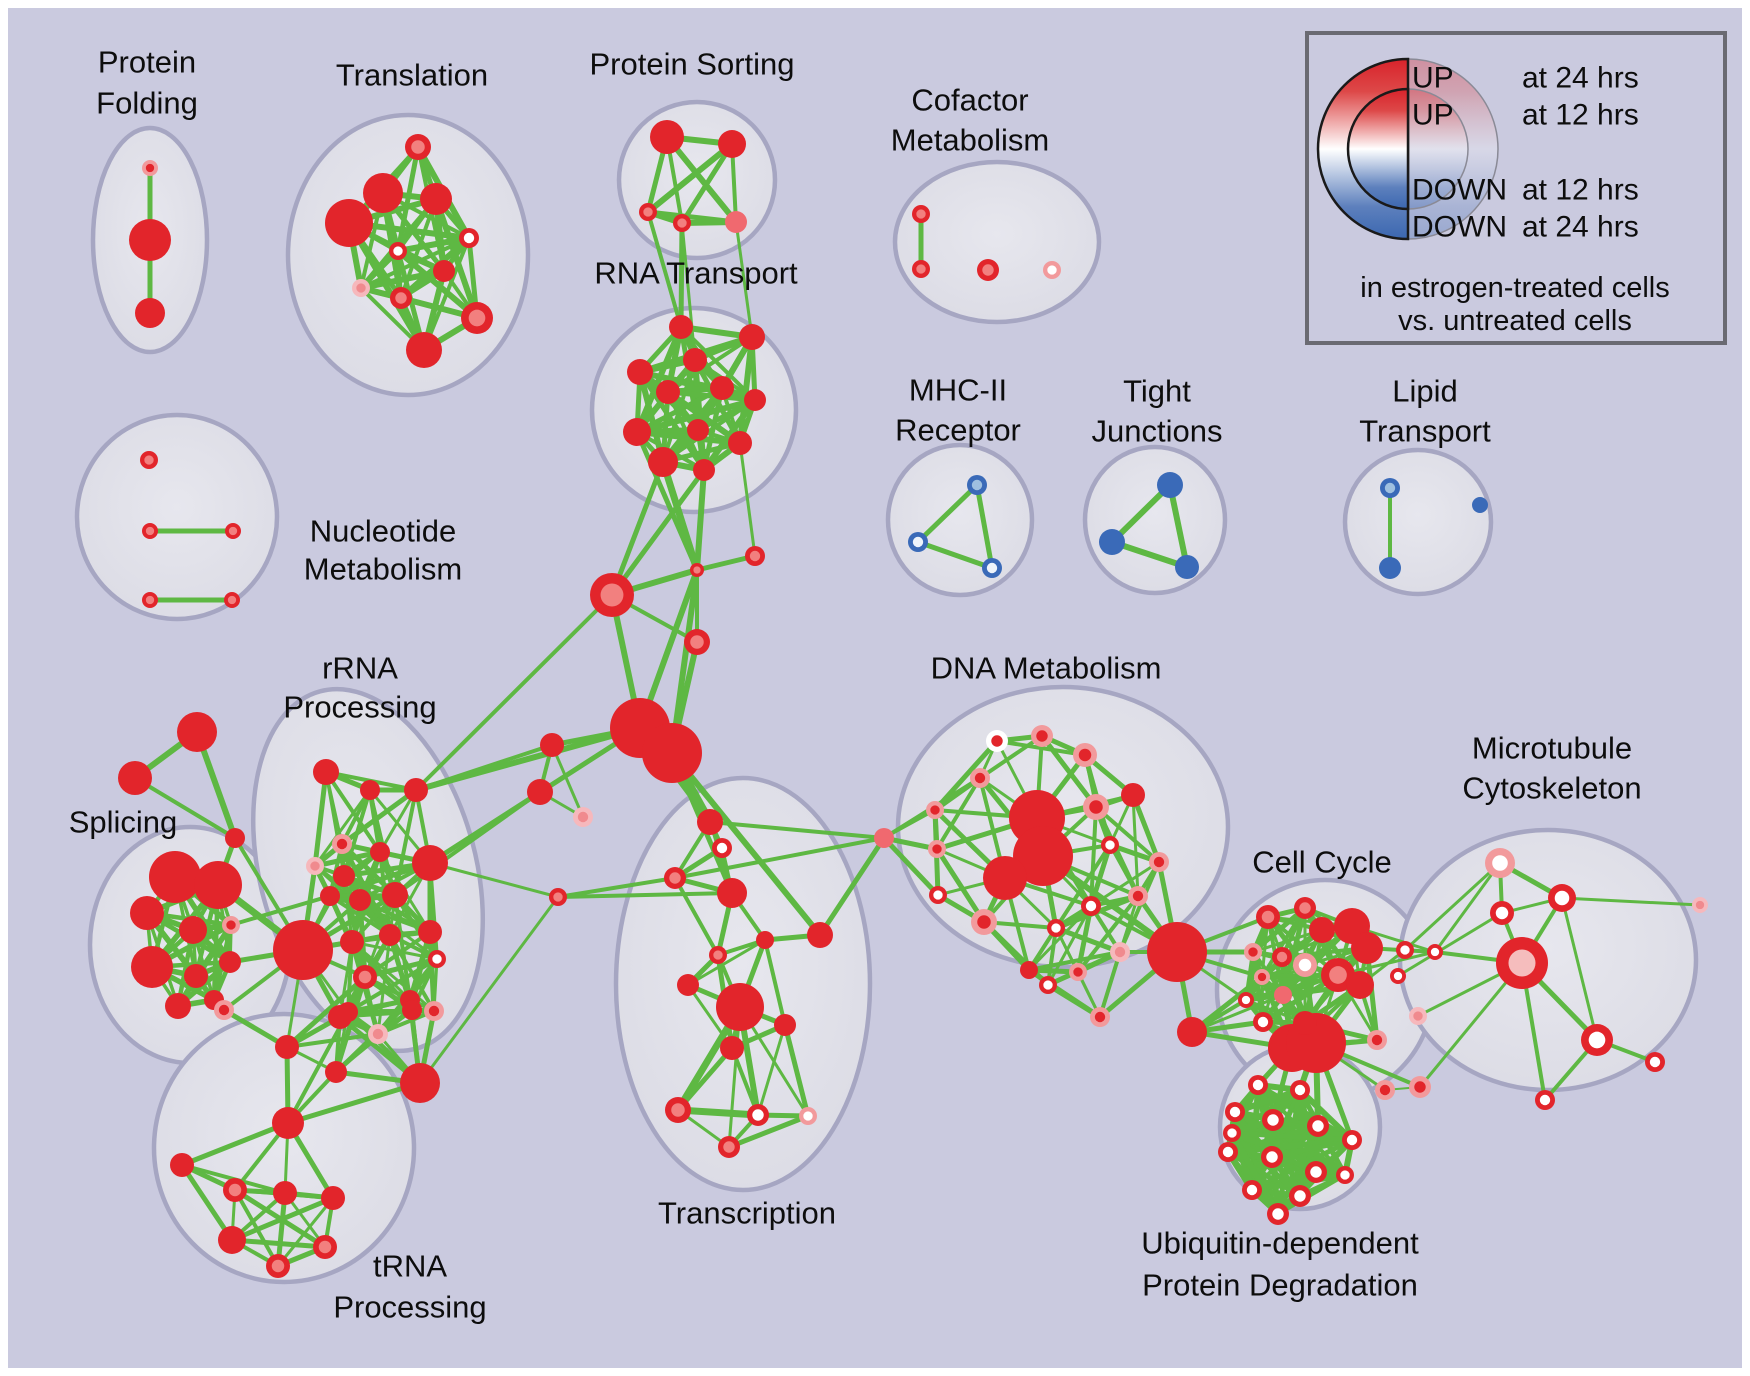 The height and width of the screenshot is (1376, 1750). What do you see at coordinates (284, 1148) in the screenshot?
I see `cluster-trna-boundary` at bounding box center [284, 1148].